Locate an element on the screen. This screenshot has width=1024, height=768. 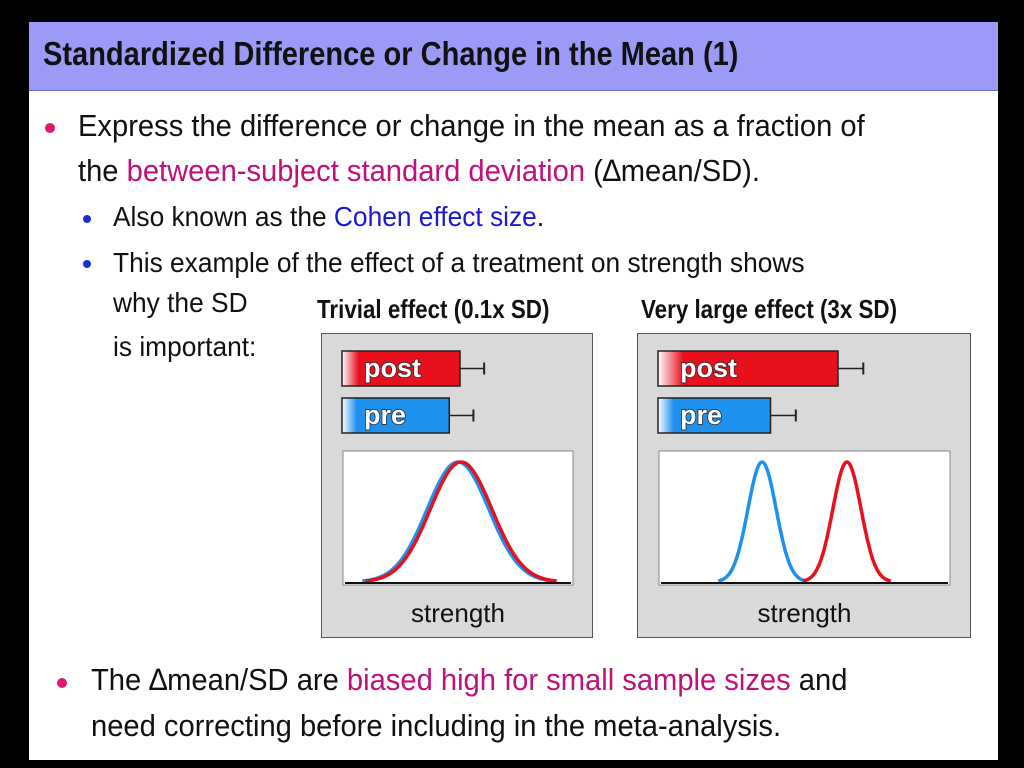
chart2-title: Very large effect (3x SD) is located at coordinates (769, 309).